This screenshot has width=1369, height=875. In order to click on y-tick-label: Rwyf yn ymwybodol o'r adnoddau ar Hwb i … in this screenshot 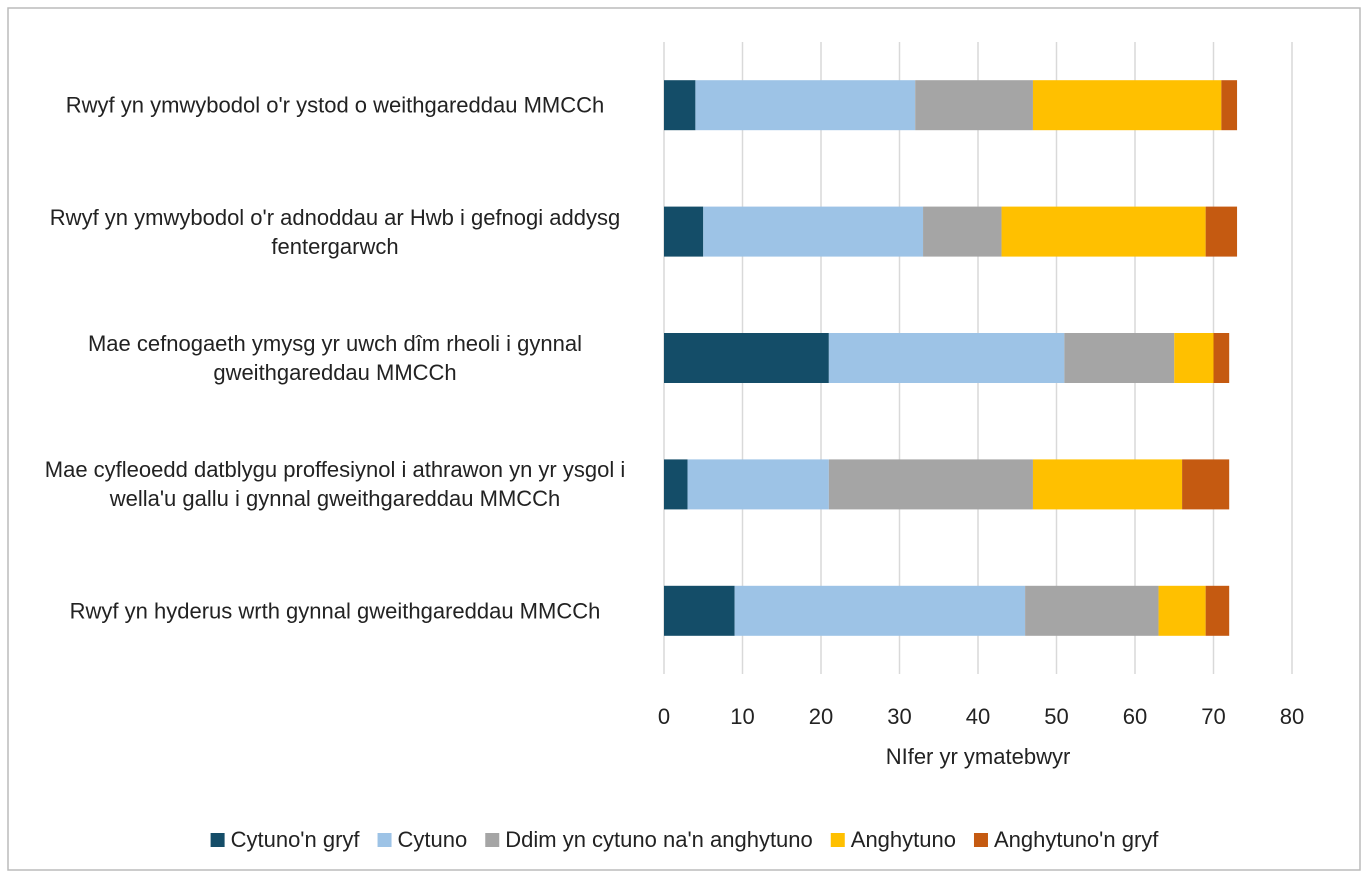, I will do `click(335, 231)`.